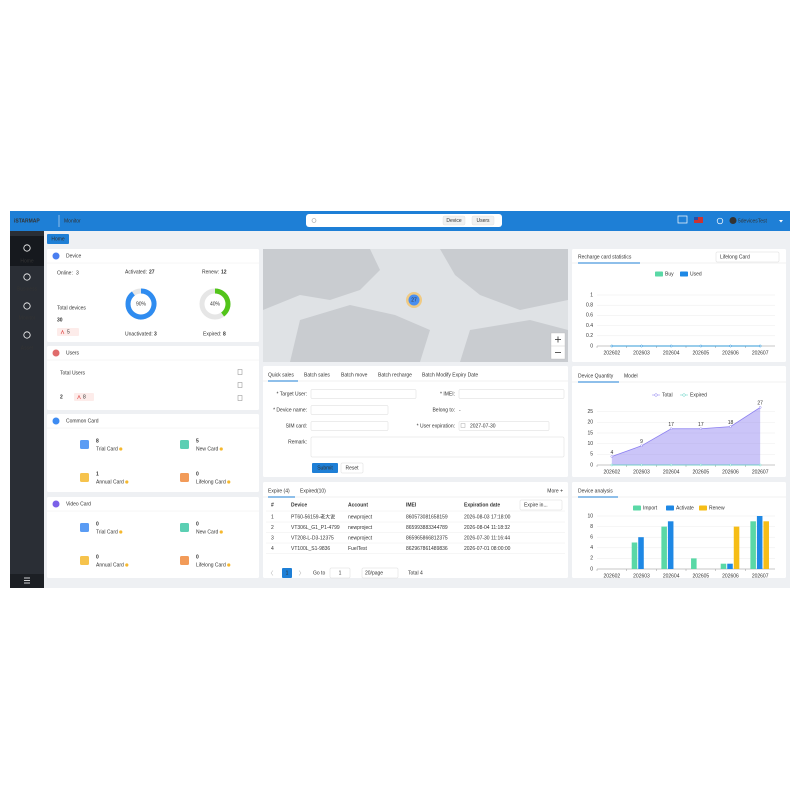 This screenshot has height=800, width=800. What do you see at coordinates (555, 491) in the screenshot?
I see `more-link: More +` at bounding box center [555, 491].